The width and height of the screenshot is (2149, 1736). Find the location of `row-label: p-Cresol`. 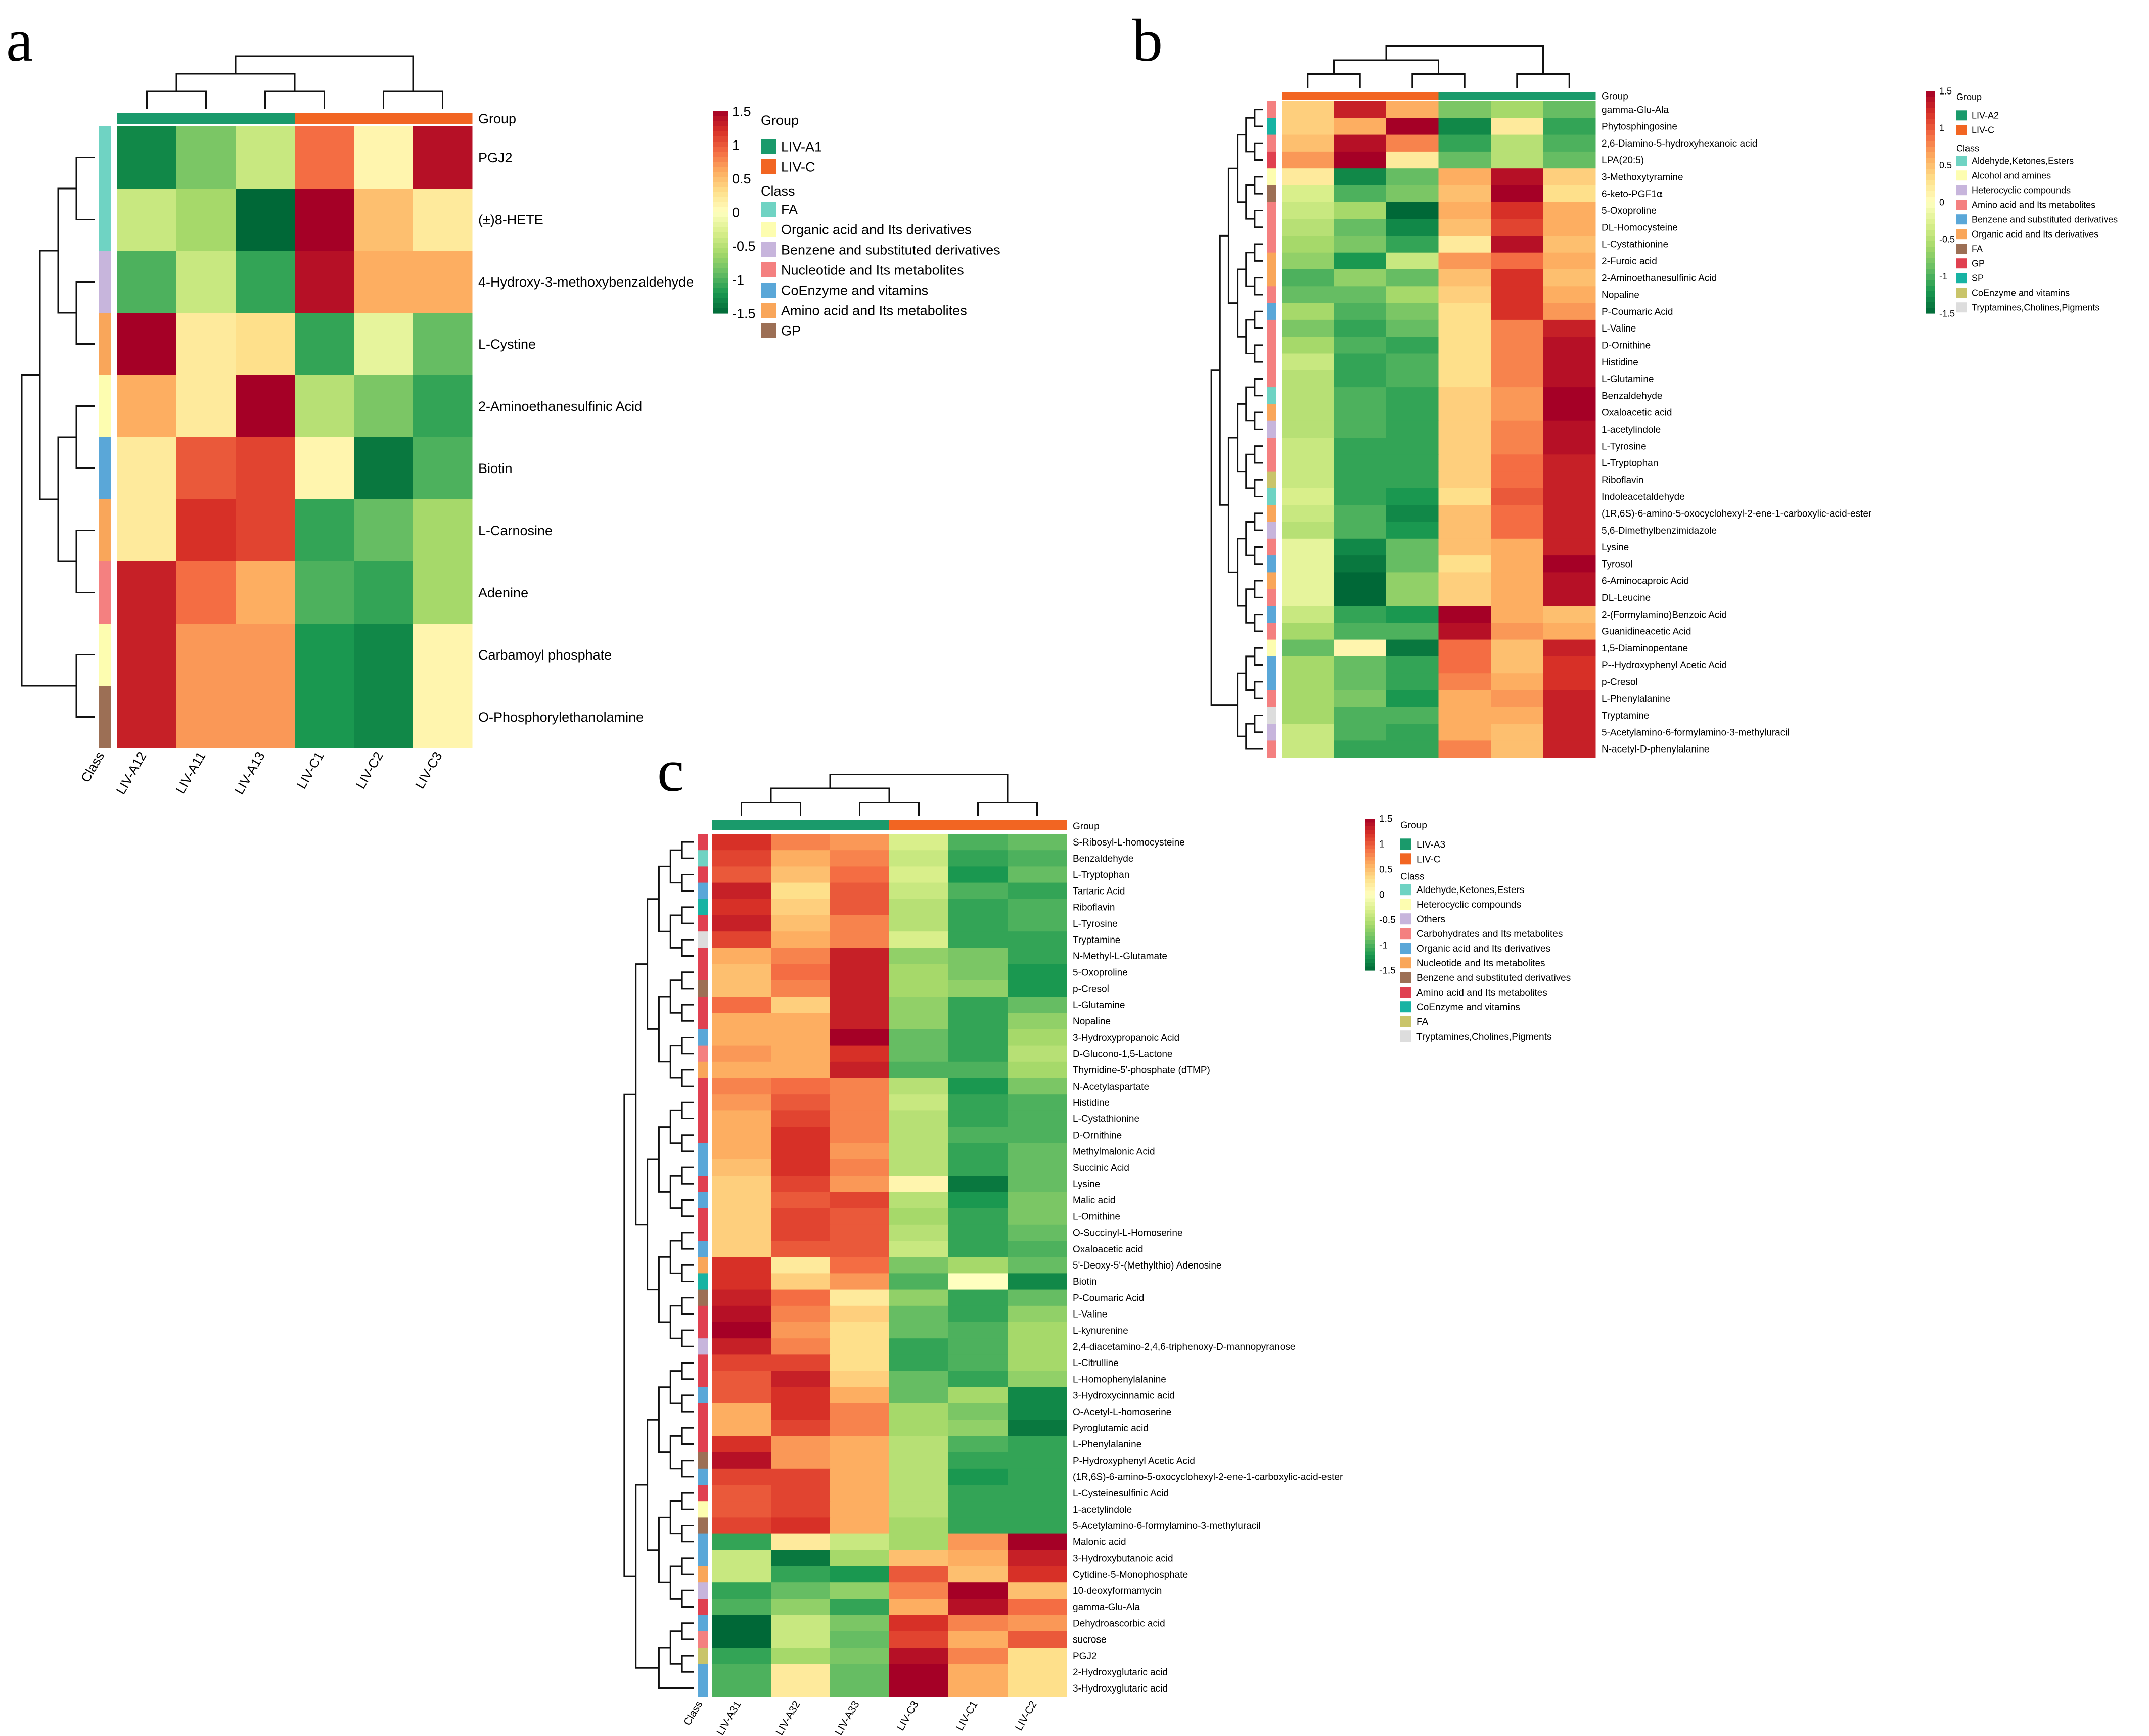

row-label: p-Cresol is located at coordinates (1091, 989).